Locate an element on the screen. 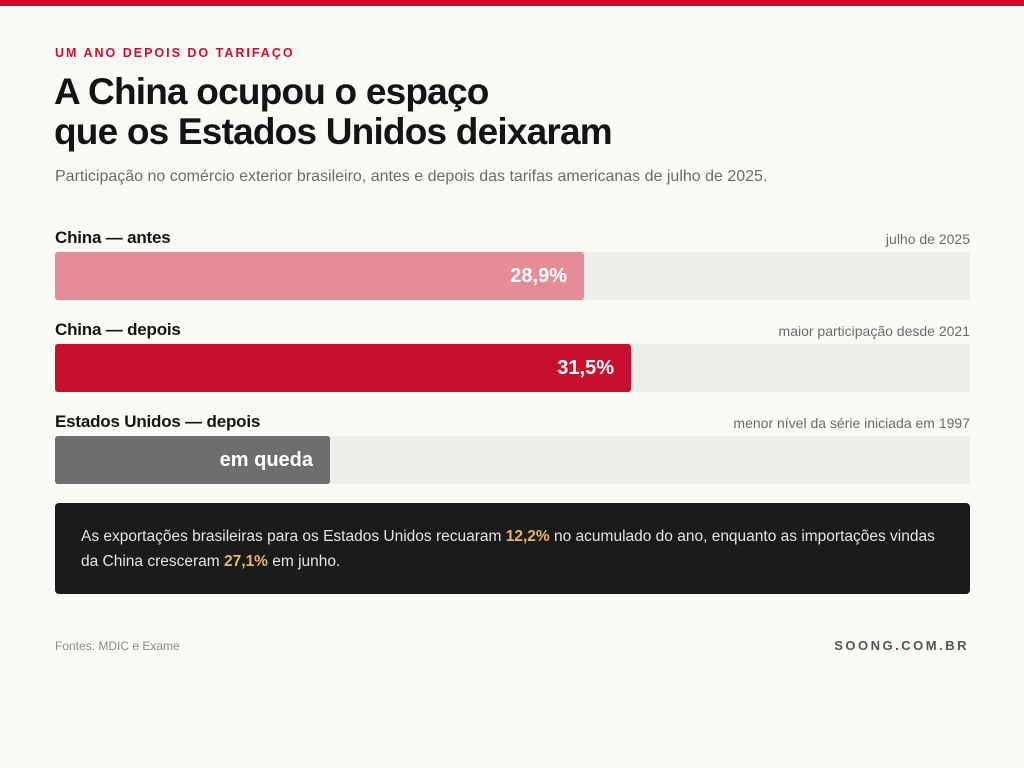 Image resolution: width=1024 pixels, height=768 pixels. callout-highlight-china-imports: 27,1% is located at coordinates (246, 561).